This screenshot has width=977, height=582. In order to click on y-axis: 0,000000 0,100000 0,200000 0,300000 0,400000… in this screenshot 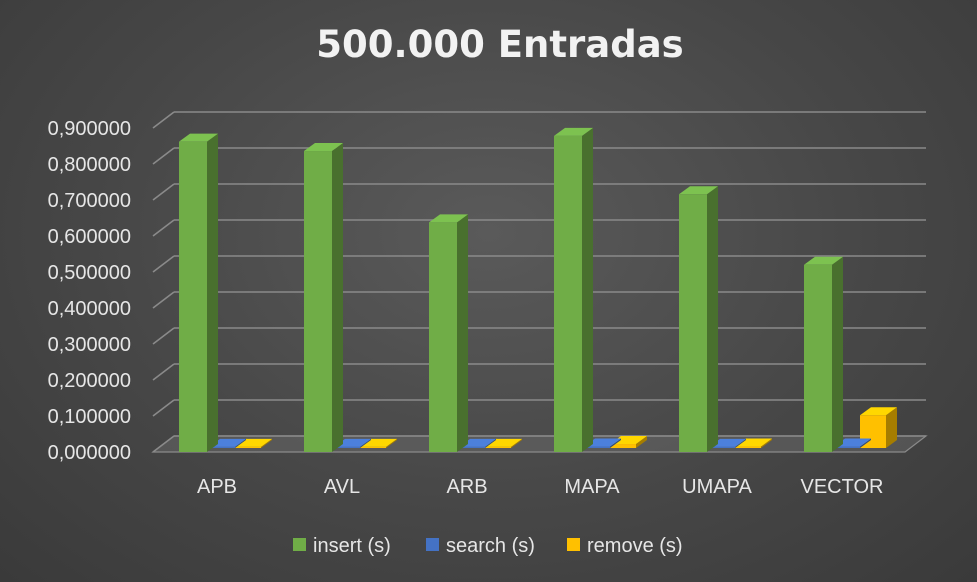, I will do `click(89, 291)`.